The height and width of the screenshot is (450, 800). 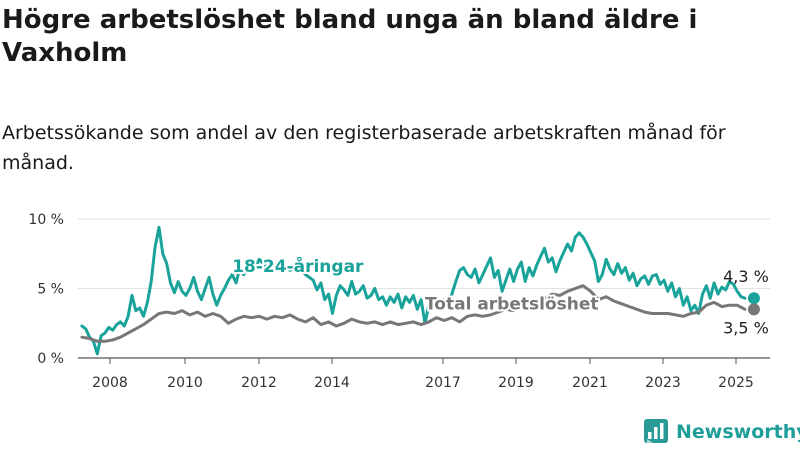 What do you see at coordinates (590, 383) in the screenshot?
I see `x-tick-label: 2021` at bounding box center [590, 383].